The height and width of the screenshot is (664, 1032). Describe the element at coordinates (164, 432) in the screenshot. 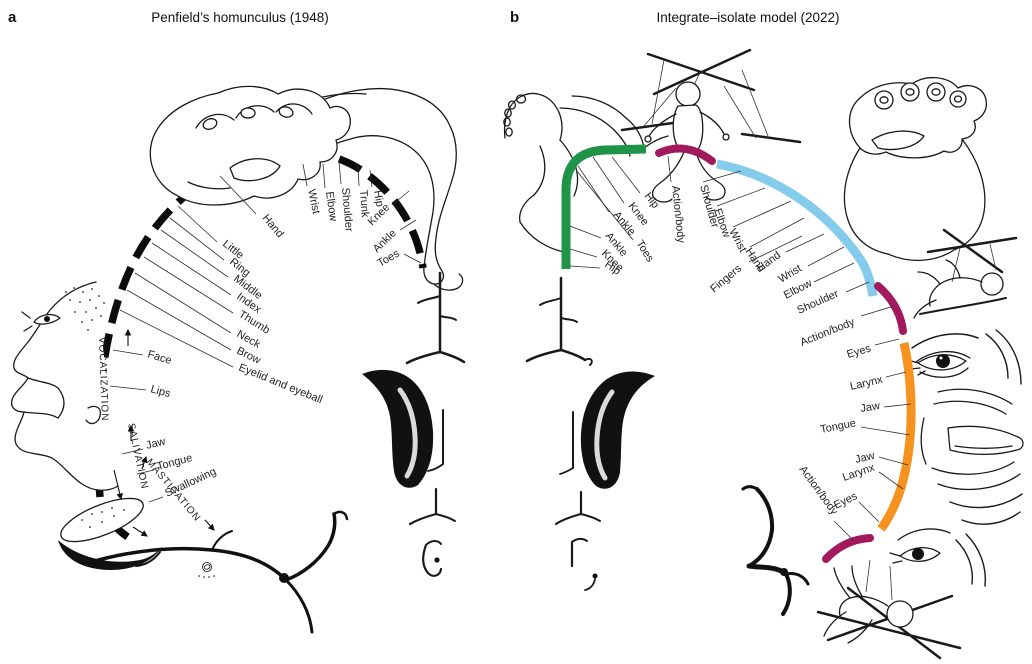

I see `panel-a-arrows` at that location.